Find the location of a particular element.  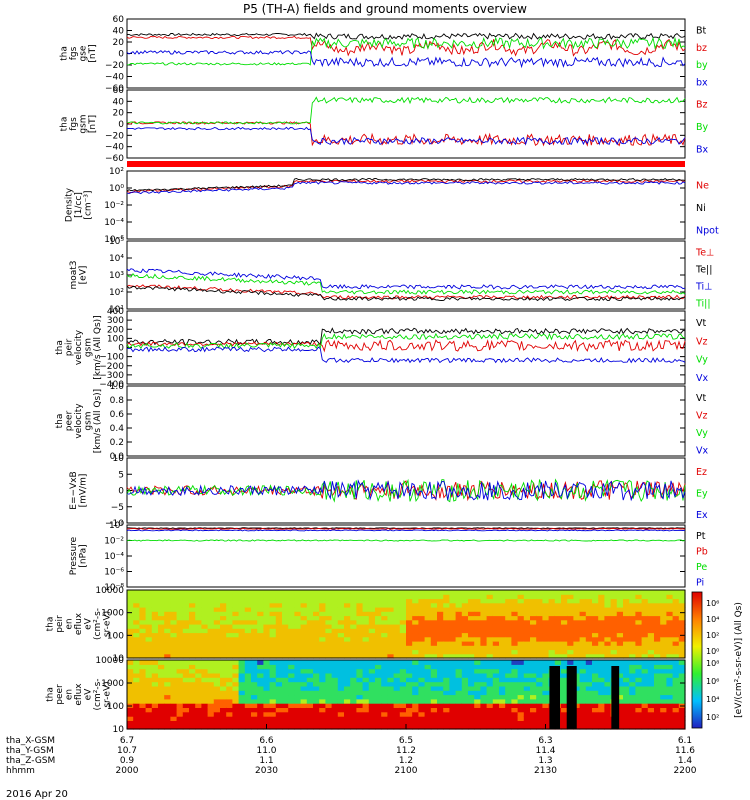

ylabel-line: [cm⁻³] is located at coordinates (89, 204).